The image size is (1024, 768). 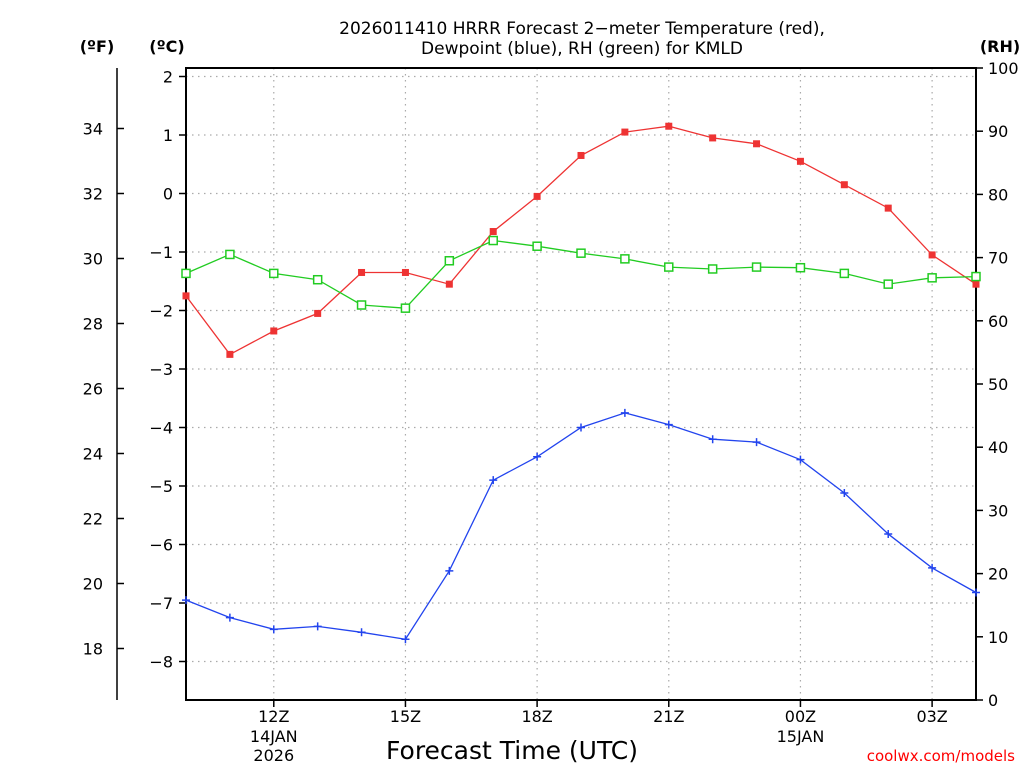 What do you see at coordinates (93, 129) in the screenshot?
I see `fahrenheit-tick-label: 34` at bounding box center [93, 129].